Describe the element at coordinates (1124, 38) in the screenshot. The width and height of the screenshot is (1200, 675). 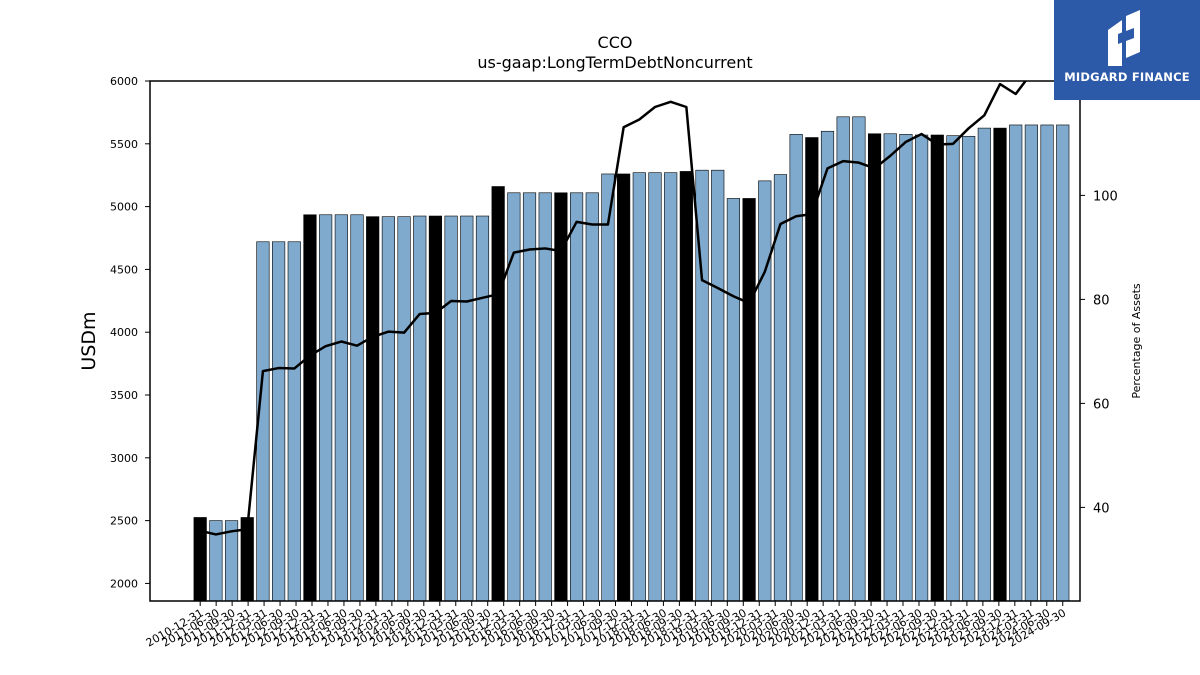
I see `midgard-logo-icon` at that location.